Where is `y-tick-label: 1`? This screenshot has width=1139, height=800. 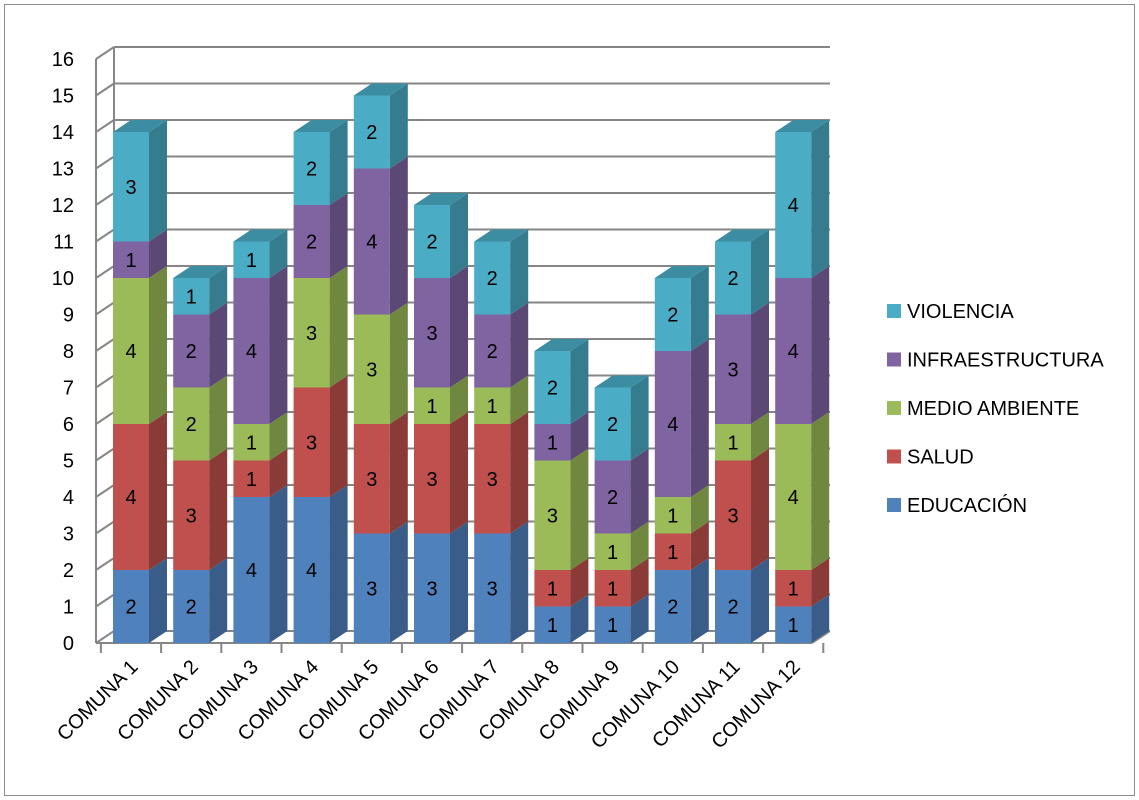 y-tick-label: 1 is located at coordinates (68, 608).